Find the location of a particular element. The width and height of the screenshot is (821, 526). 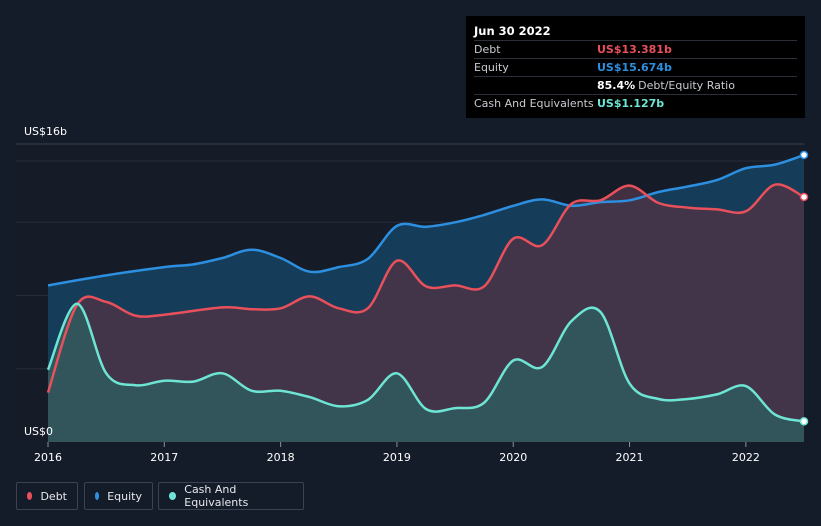

tooltip-row-ratio: 85.4% Debt/Equity Ratio is located at coordinates (635, 85).